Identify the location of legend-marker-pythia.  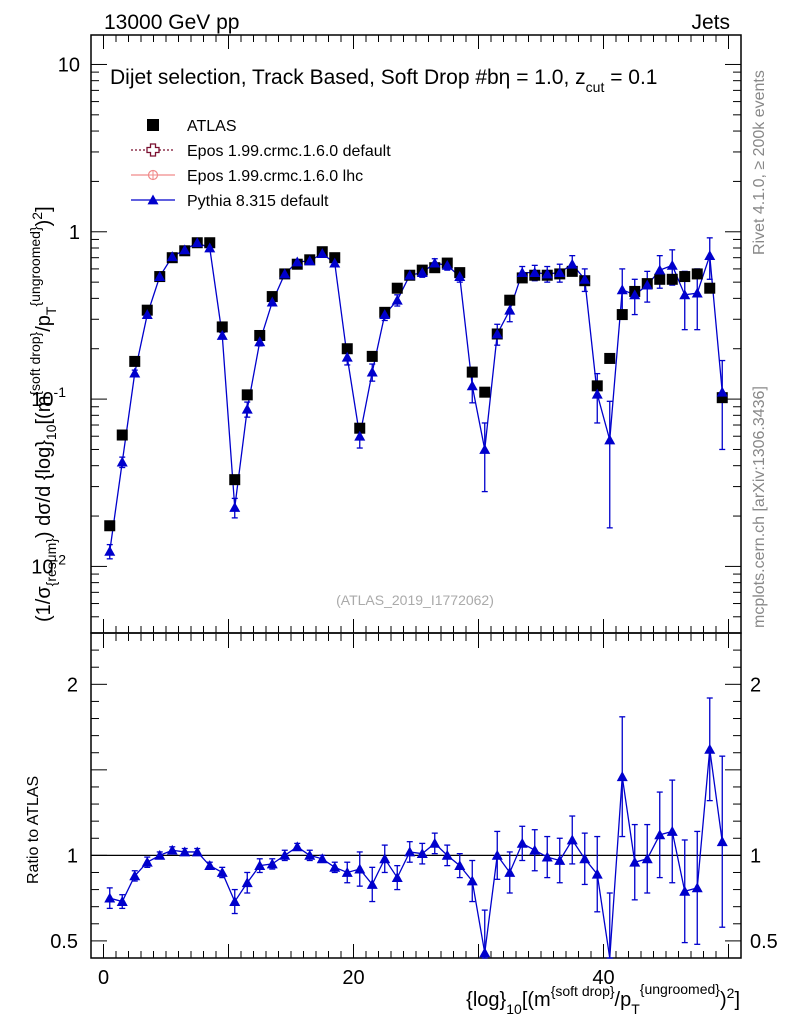
(153, 199).